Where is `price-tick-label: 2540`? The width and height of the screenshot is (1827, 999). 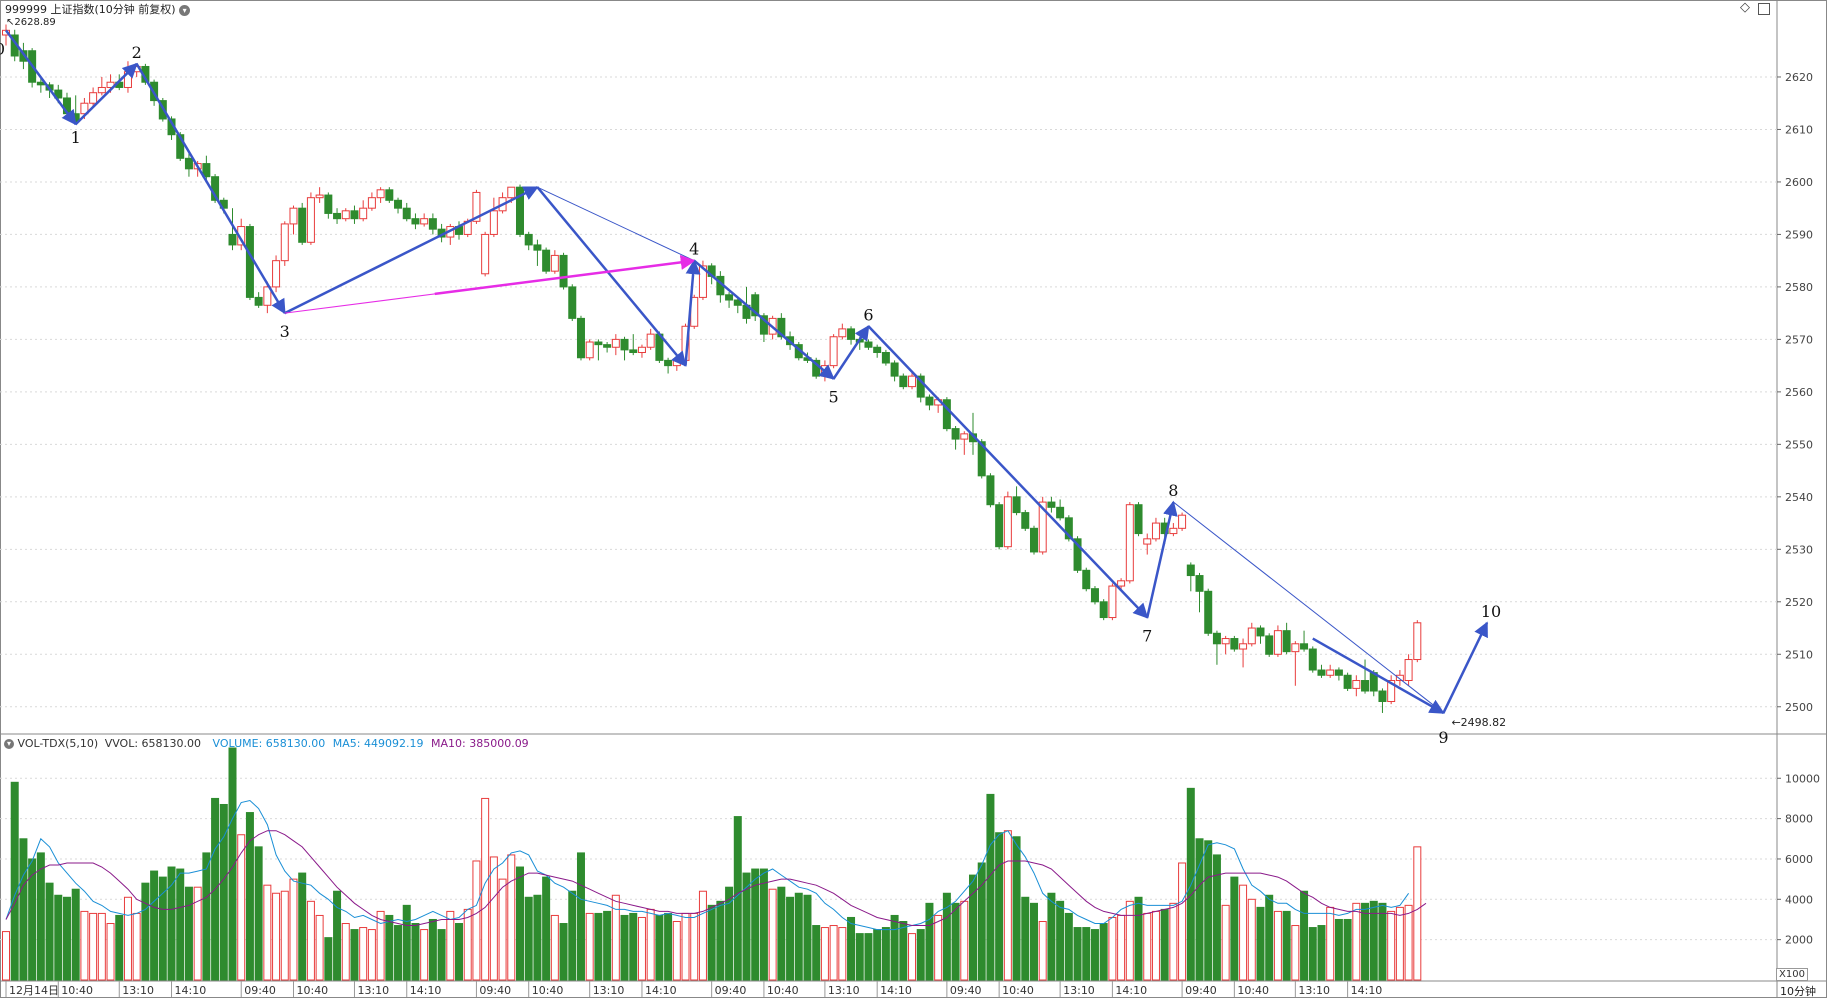
price-tick-label: 2540 is located at coordinates (1799, 497).